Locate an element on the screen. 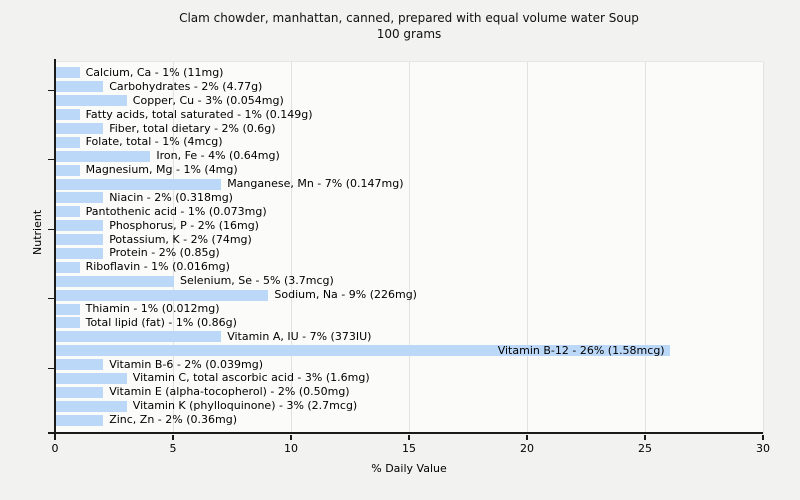 This screenshot has height=500, width=800. bar-label: Zinc, Zn - 2% (0.36mg) is located at coordinates (173, 420).